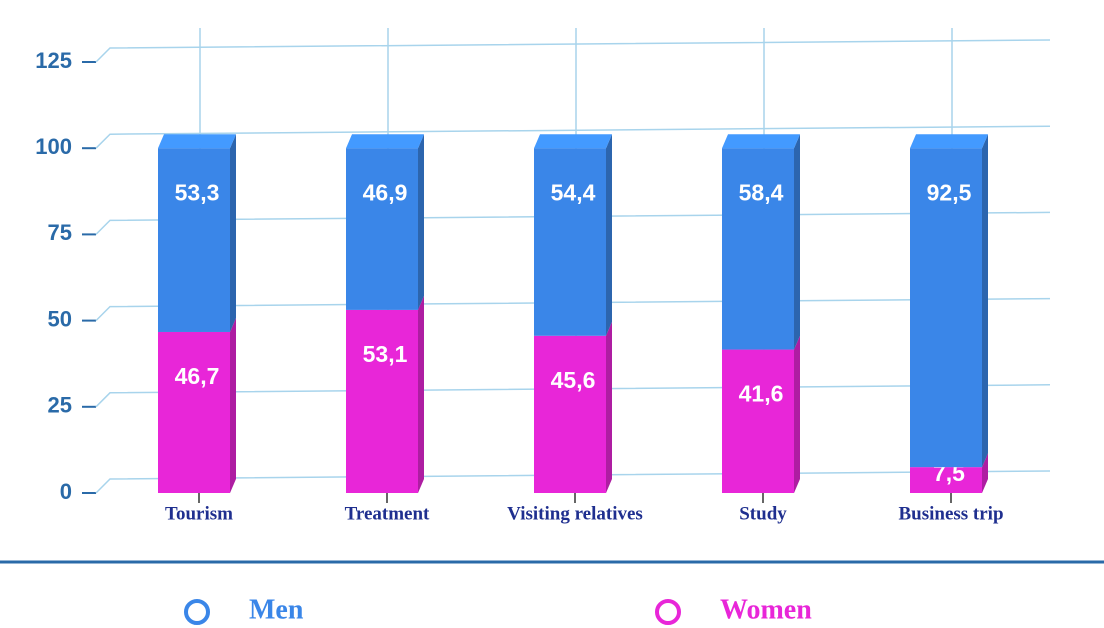 The image size is (1104, 628). Describe the element at coordinates (60, 318) in the screenshot. I see `y-tick-label: 50` at that location.